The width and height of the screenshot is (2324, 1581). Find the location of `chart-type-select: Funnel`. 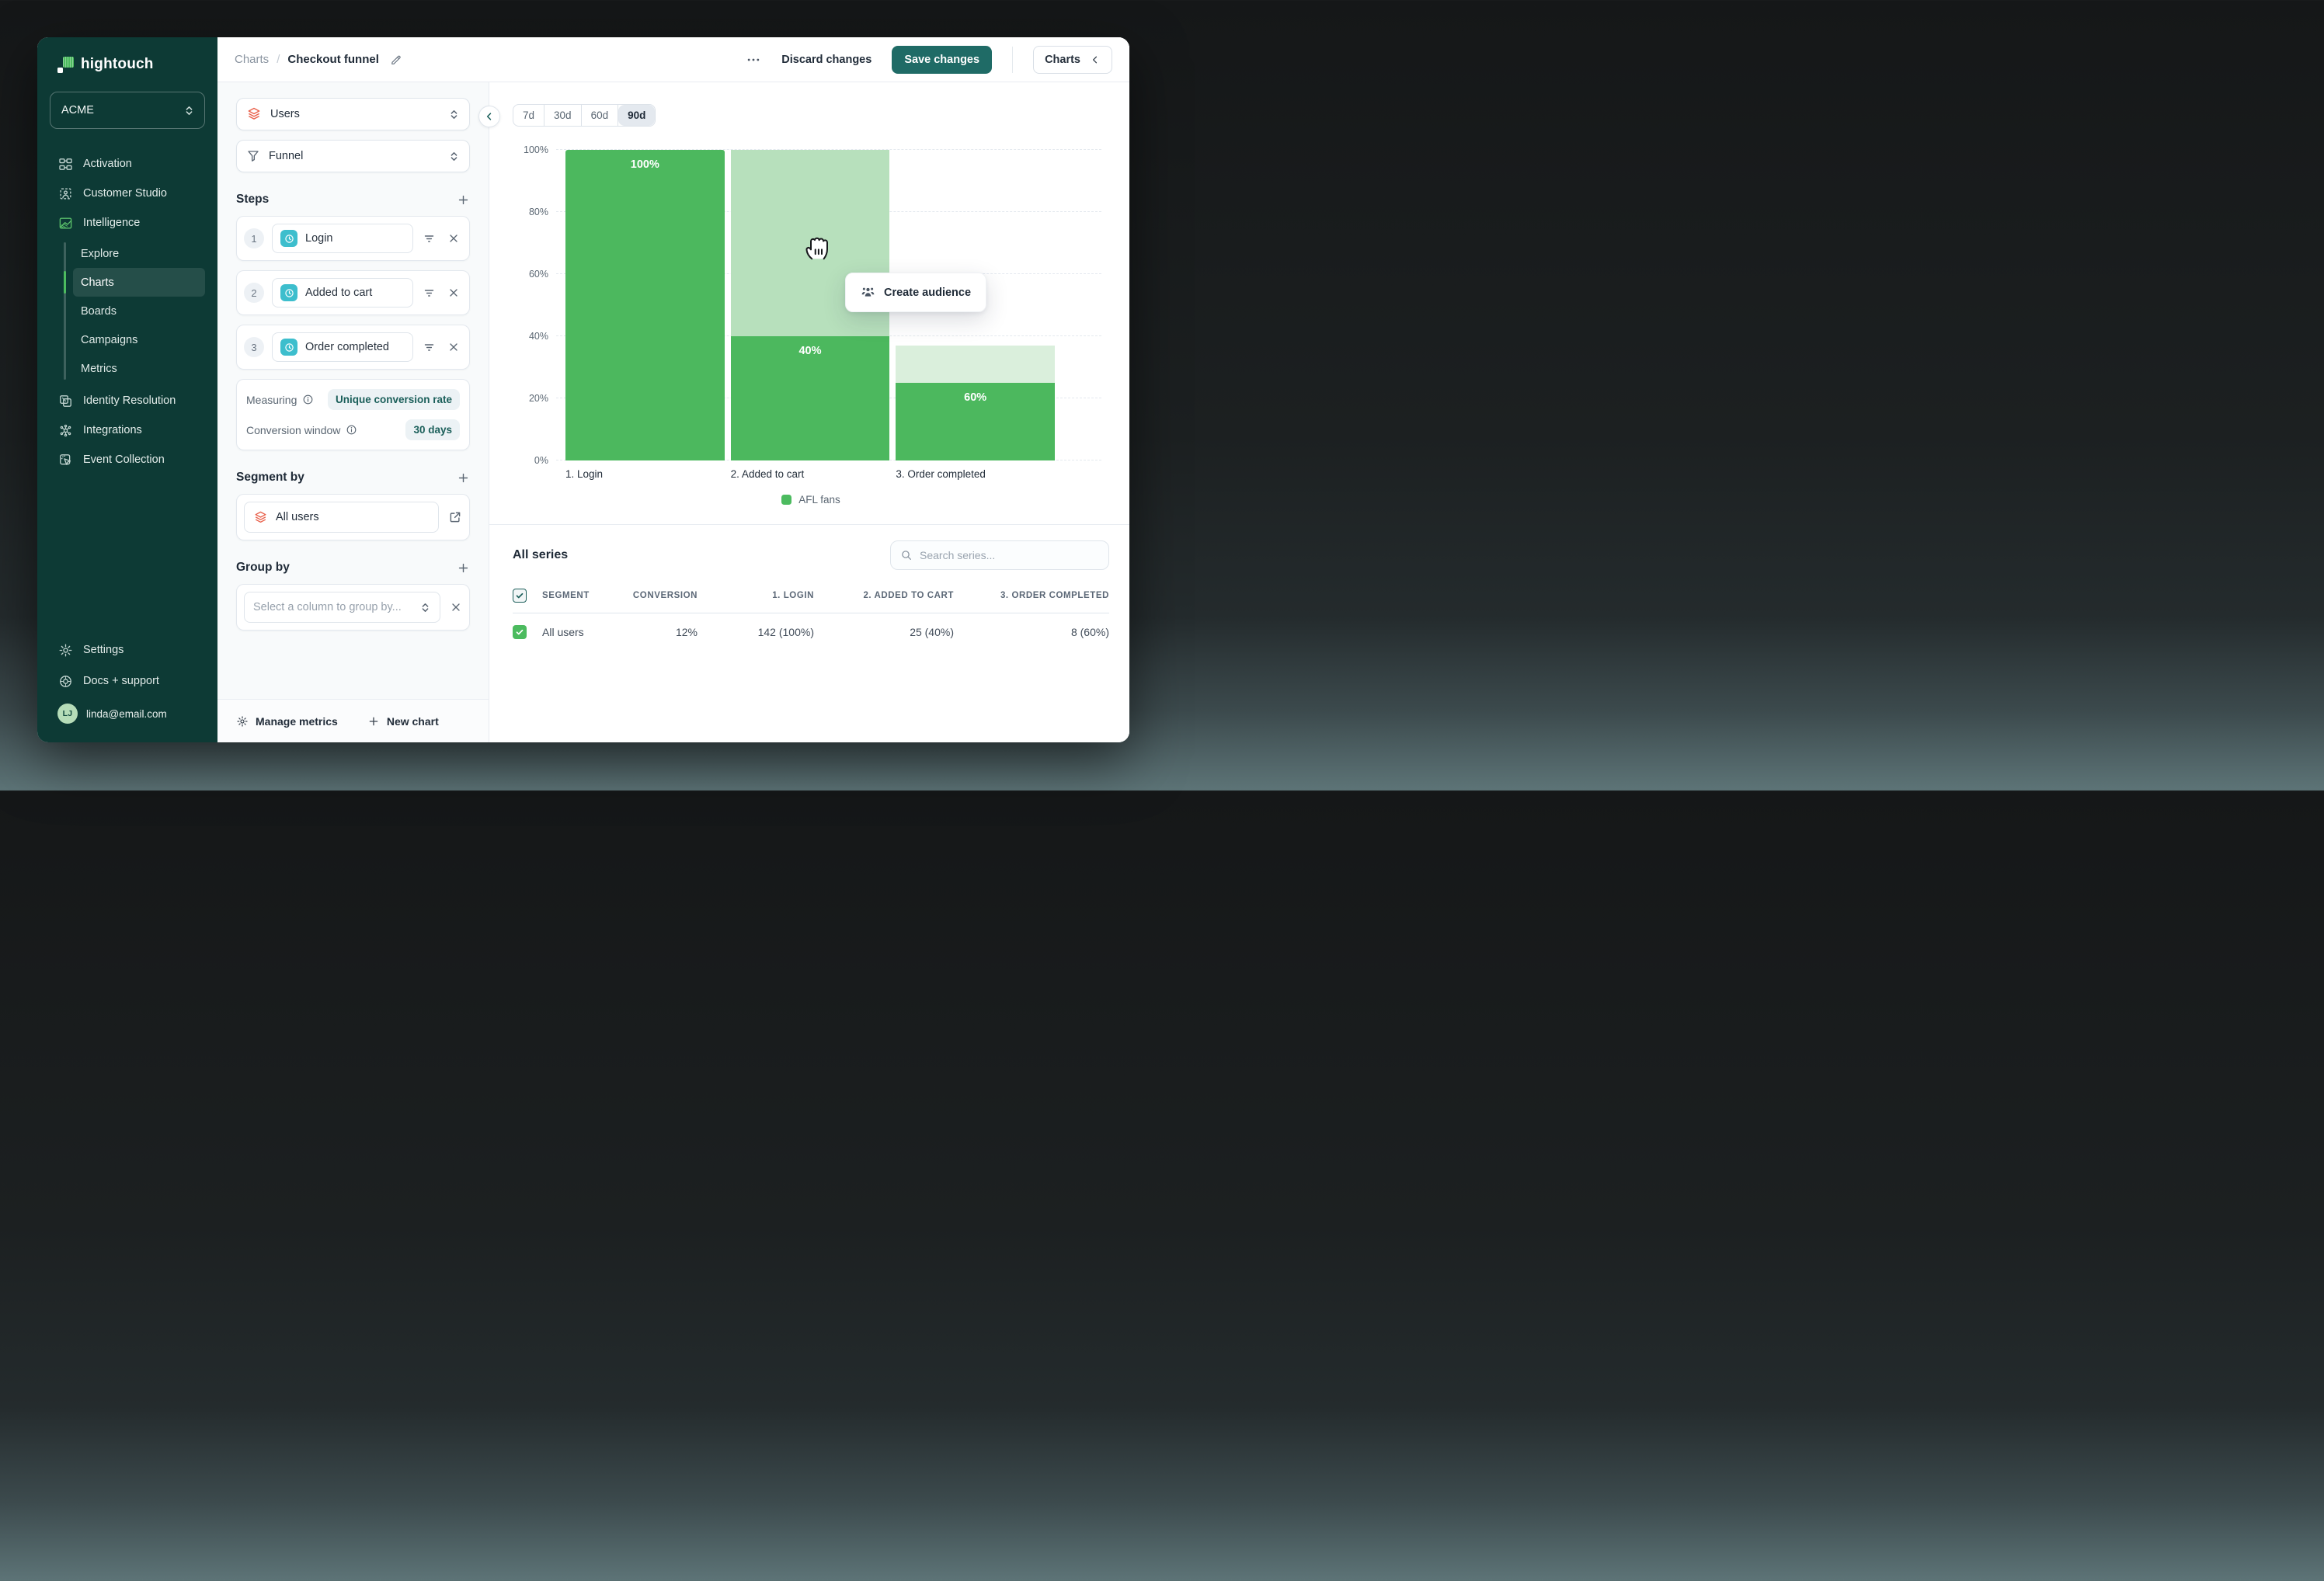

chart-type-select: Funnel is located at coordinates (353, 156).